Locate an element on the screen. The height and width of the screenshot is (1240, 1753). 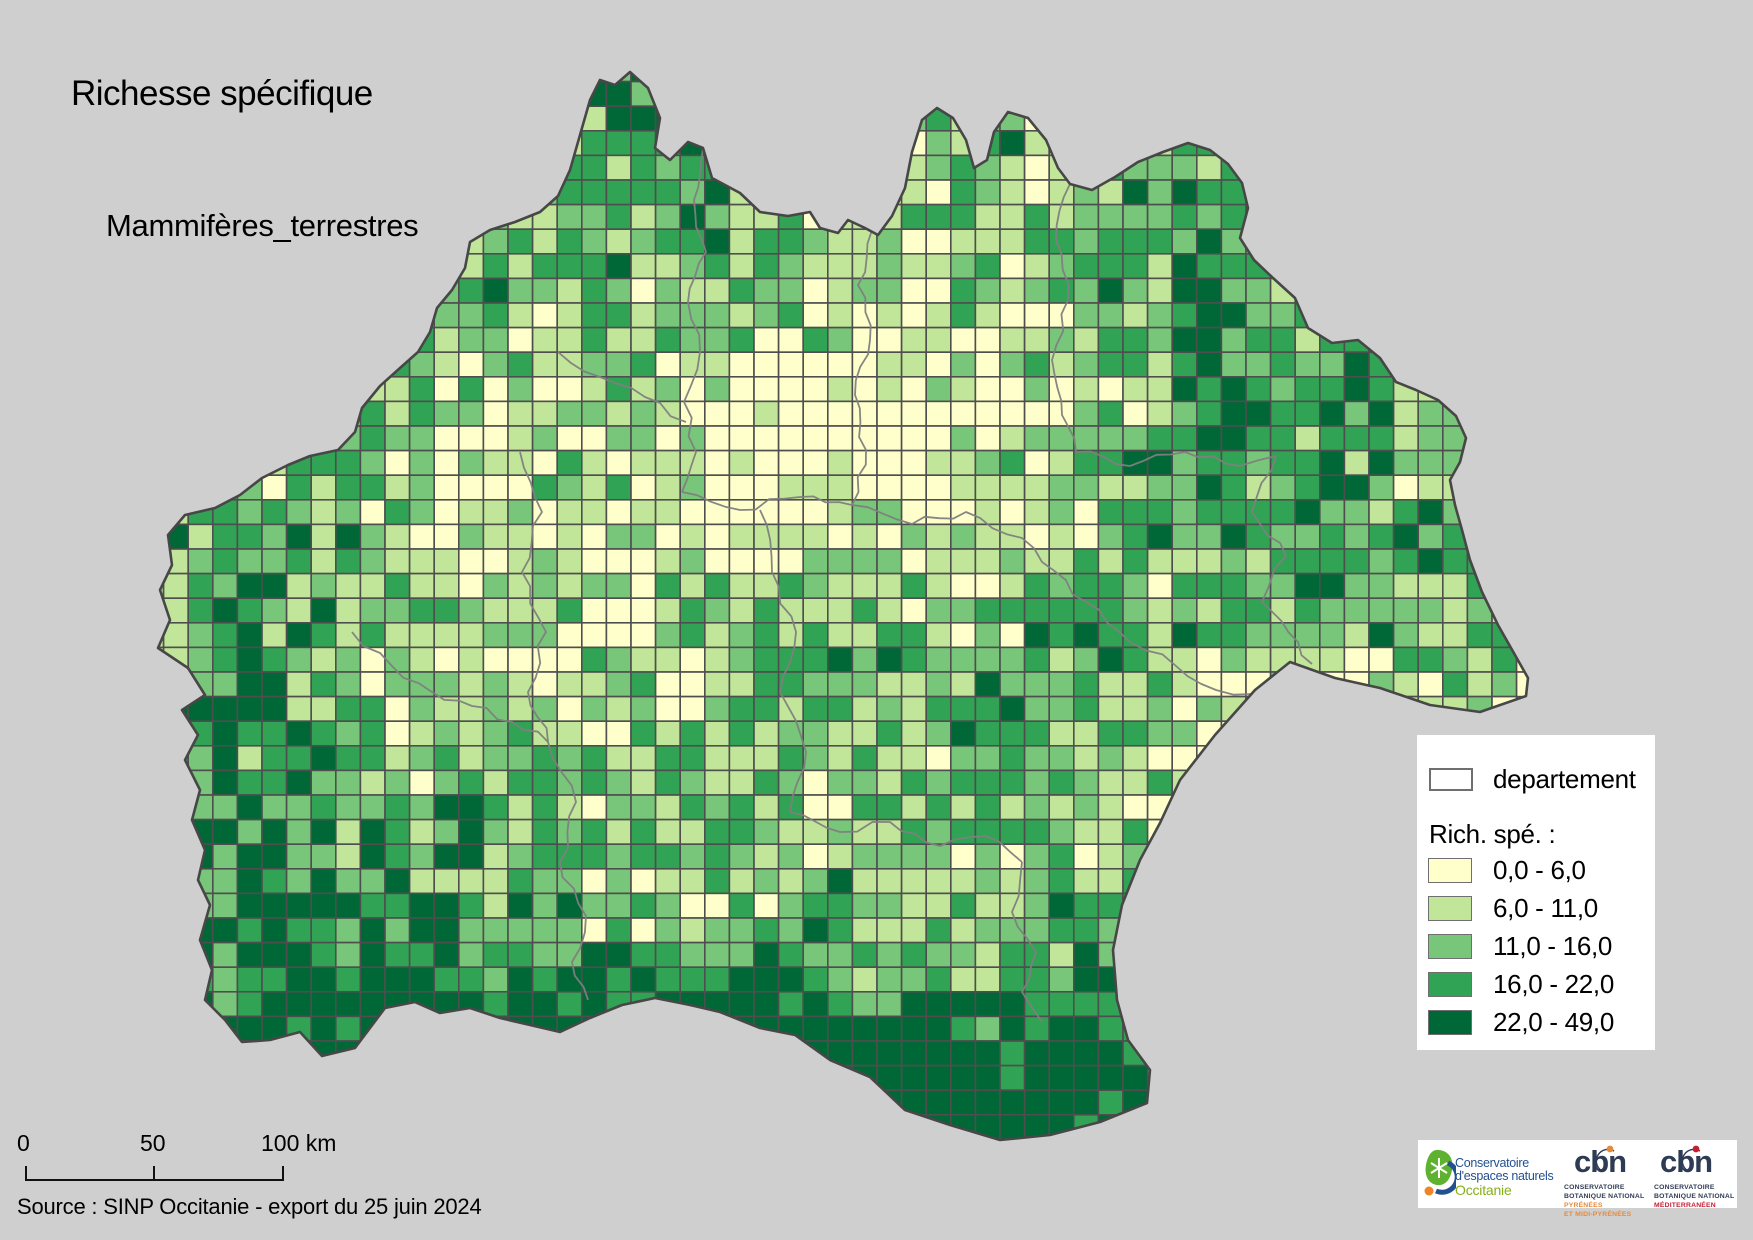
cen-line2: d'espaces naturels is located at coordinates (1504, 1175).